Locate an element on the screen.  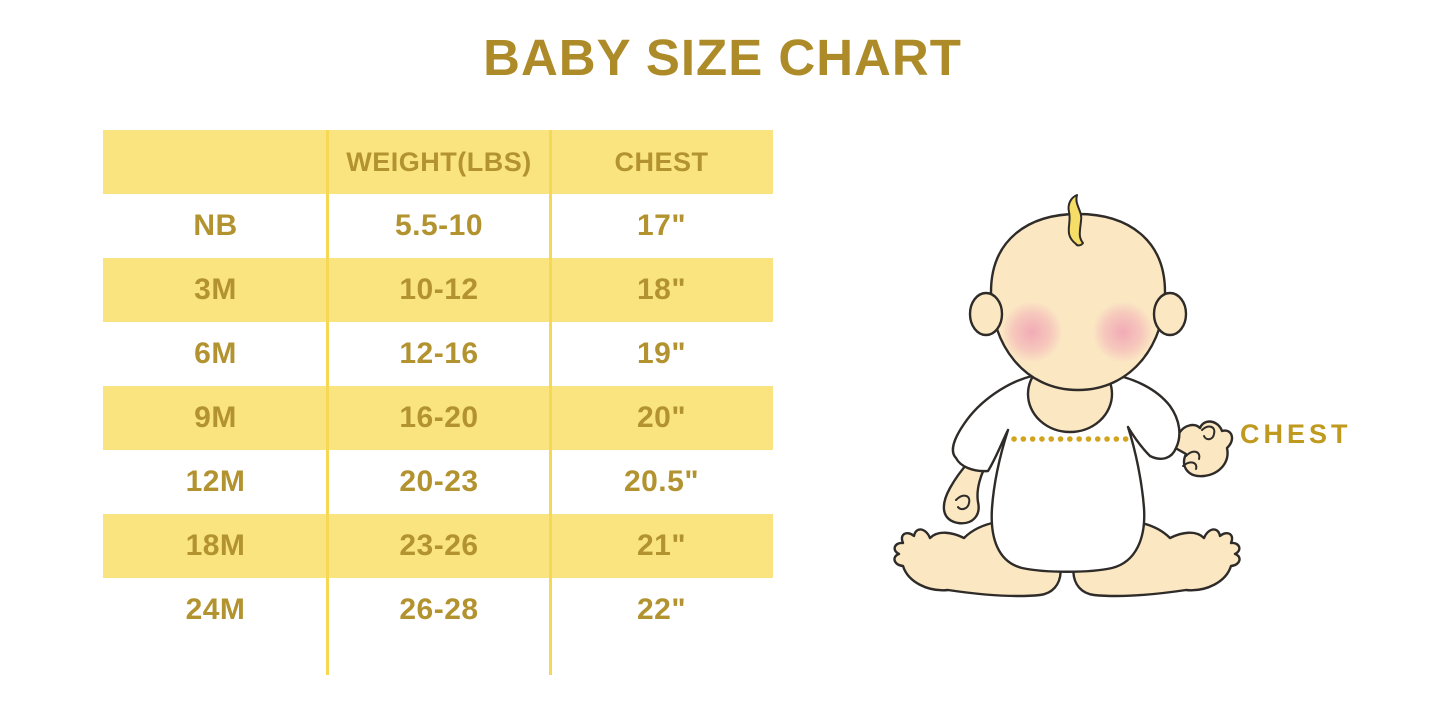
table-row: 18M 23-26 21" is located at coordinates (438, 546).